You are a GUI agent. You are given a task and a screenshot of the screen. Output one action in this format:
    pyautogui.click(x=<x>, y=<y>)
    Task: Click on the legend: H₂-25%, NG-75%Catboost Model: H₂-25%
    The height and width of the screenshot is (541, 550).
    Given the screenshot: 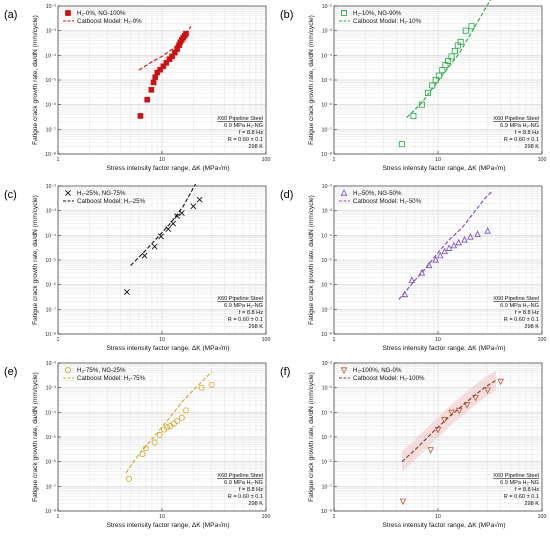 What is the action you would take?
    pyautogui.click(x=104, y=197)
    